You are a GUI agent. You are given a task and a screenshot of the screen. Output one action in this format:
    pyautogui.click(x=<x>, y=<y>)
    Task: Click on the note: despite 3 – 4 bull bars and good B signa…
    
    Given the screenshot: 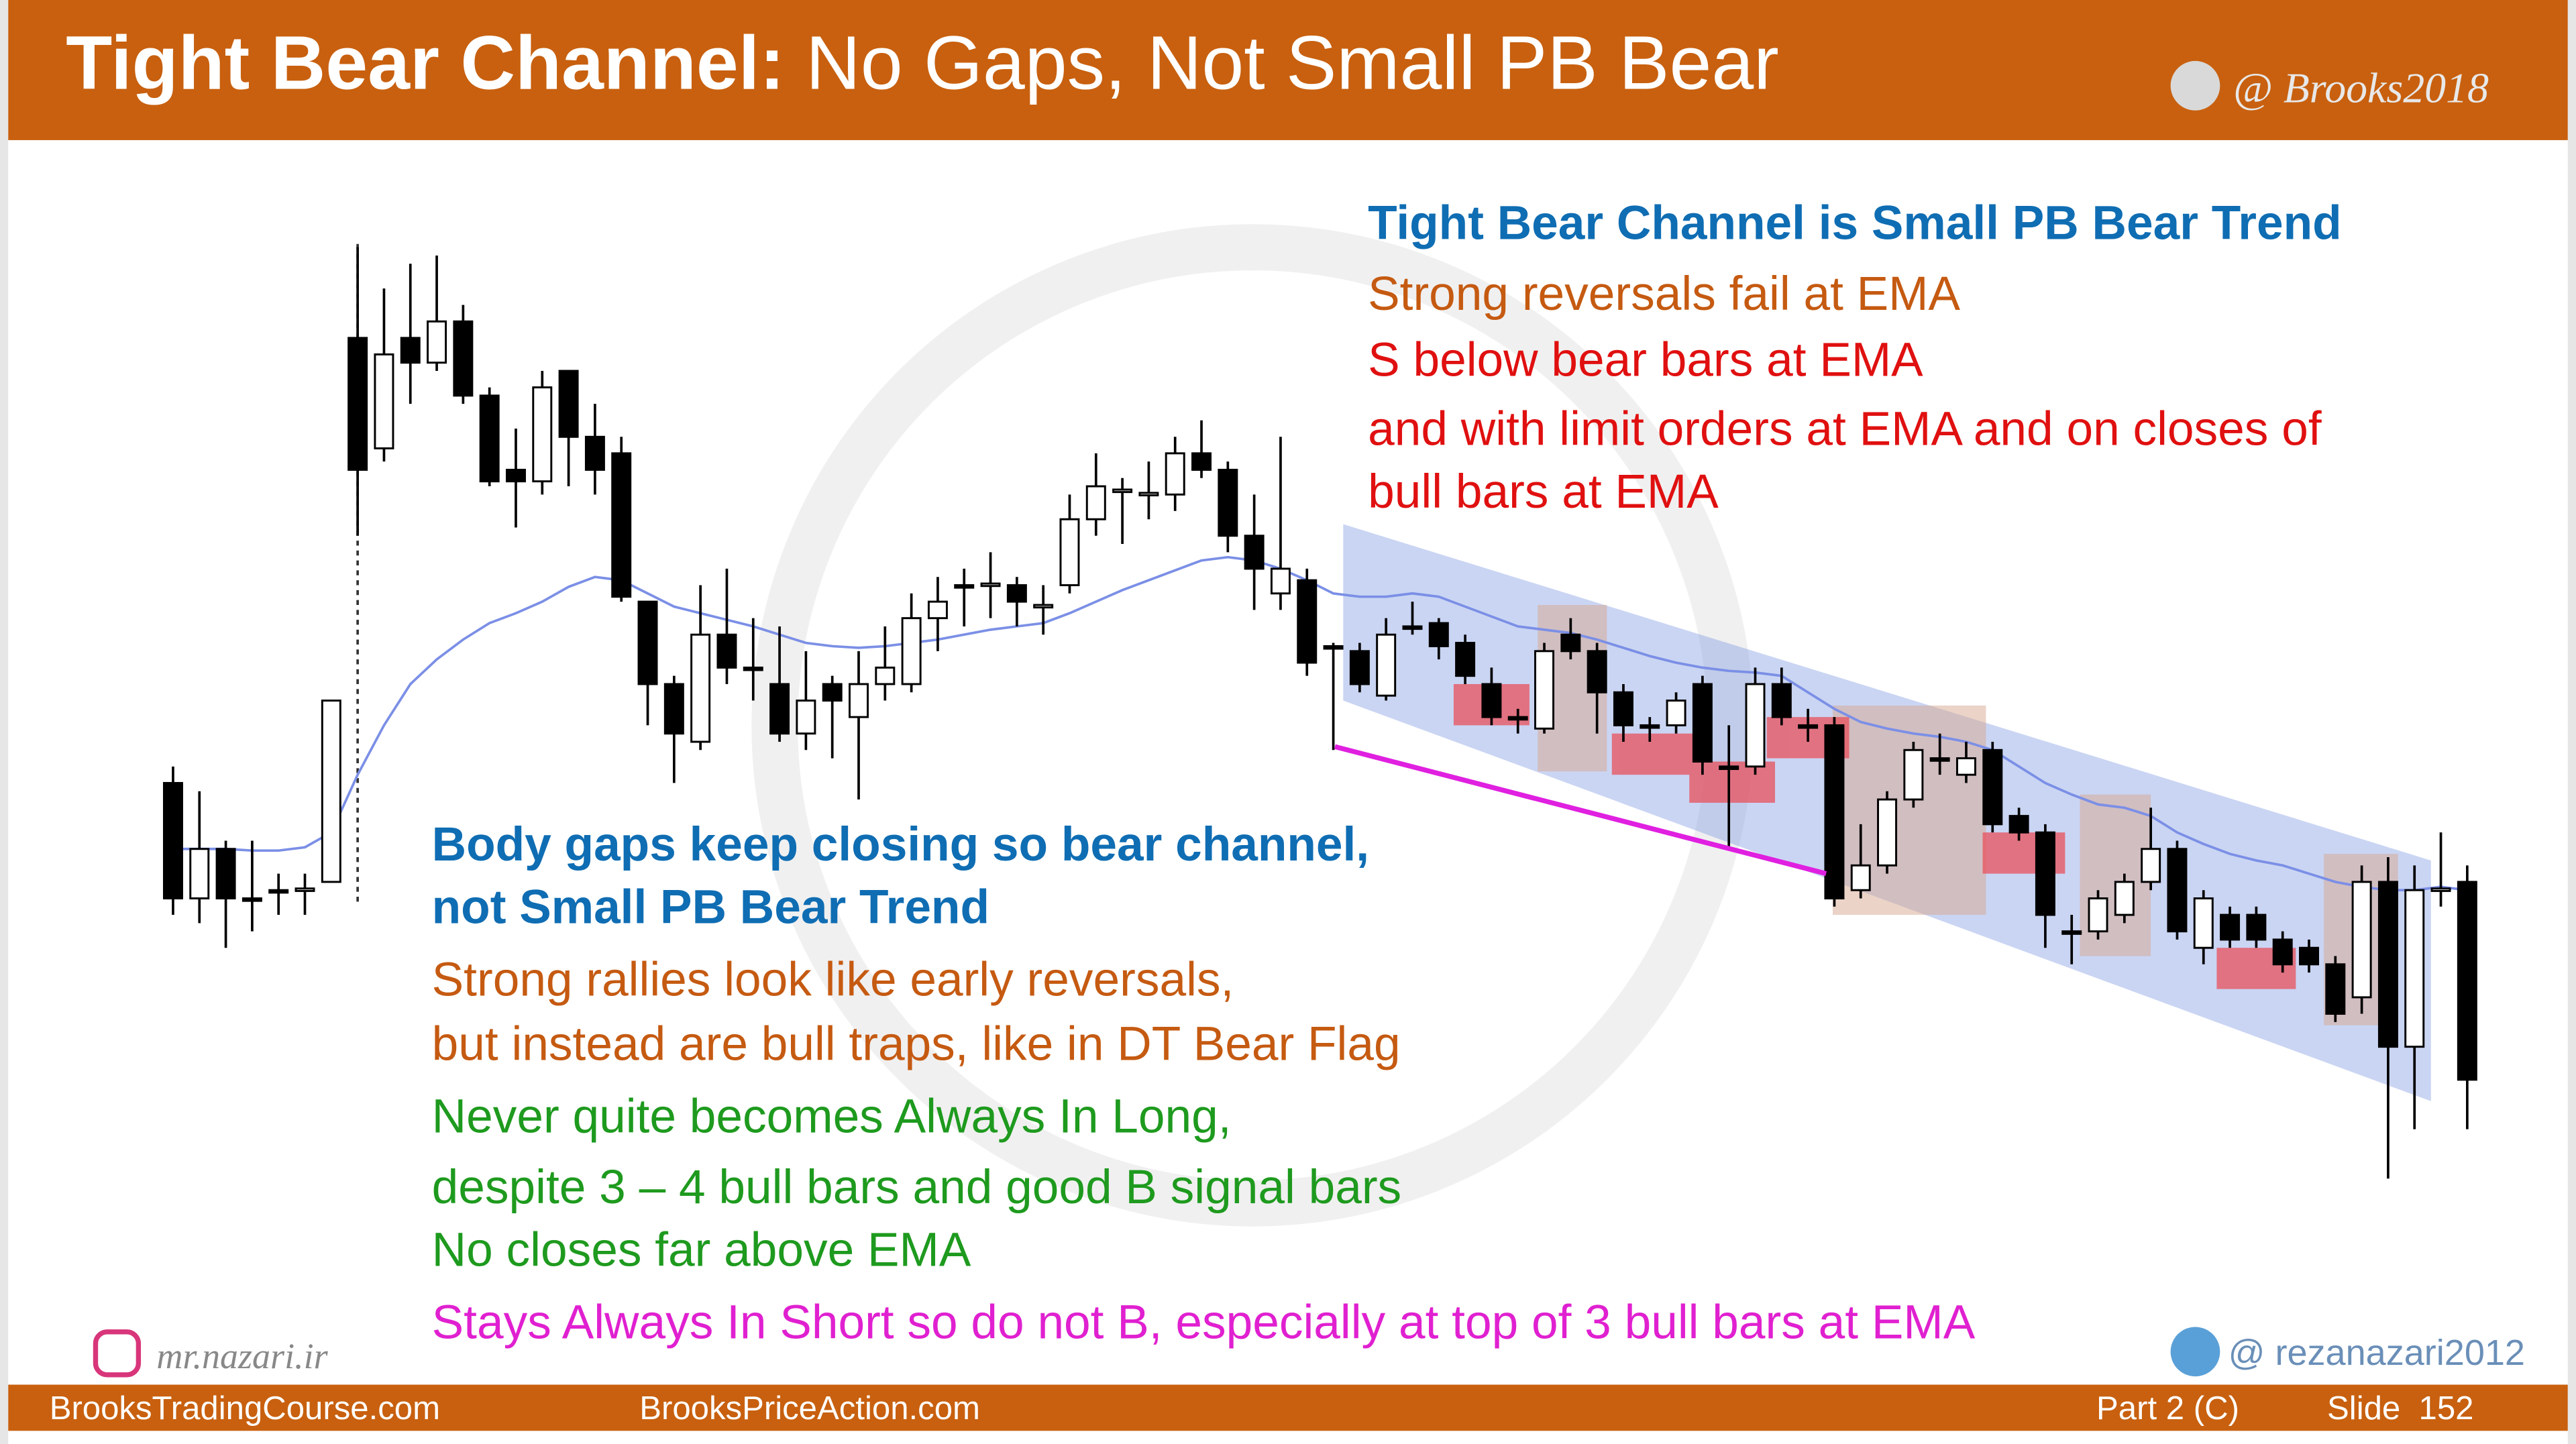 What is the action you would take?
    pyautogui.click(x=917, y=1187)
    